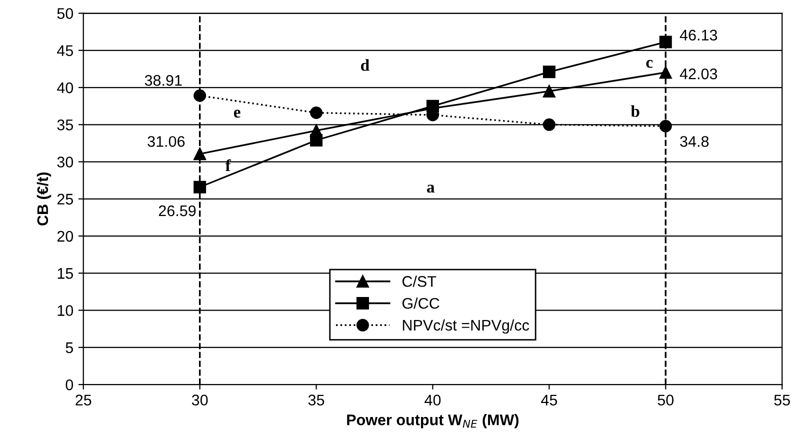 This screenshot has height=442, width=794. I want to click on x-tick-label: 35, so click(316, 400).